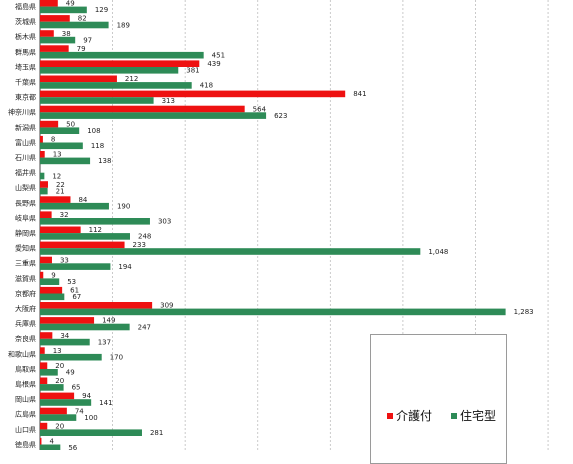  Describe the element at coordinates (218, 56) in the screenshot. I see `data-label: 451` at that location.